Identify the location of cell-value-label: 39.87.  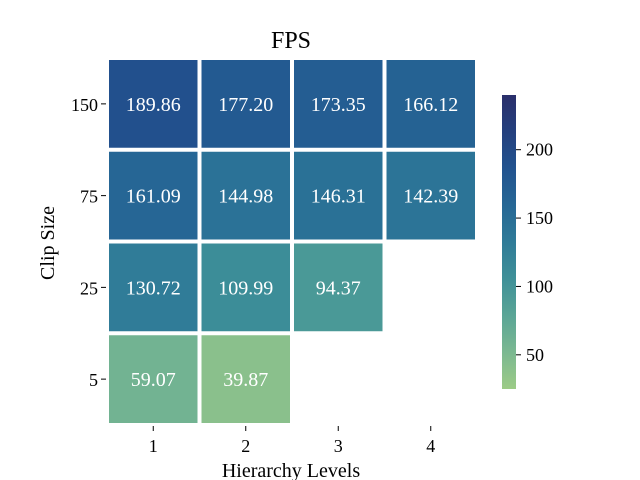
(245, 380).